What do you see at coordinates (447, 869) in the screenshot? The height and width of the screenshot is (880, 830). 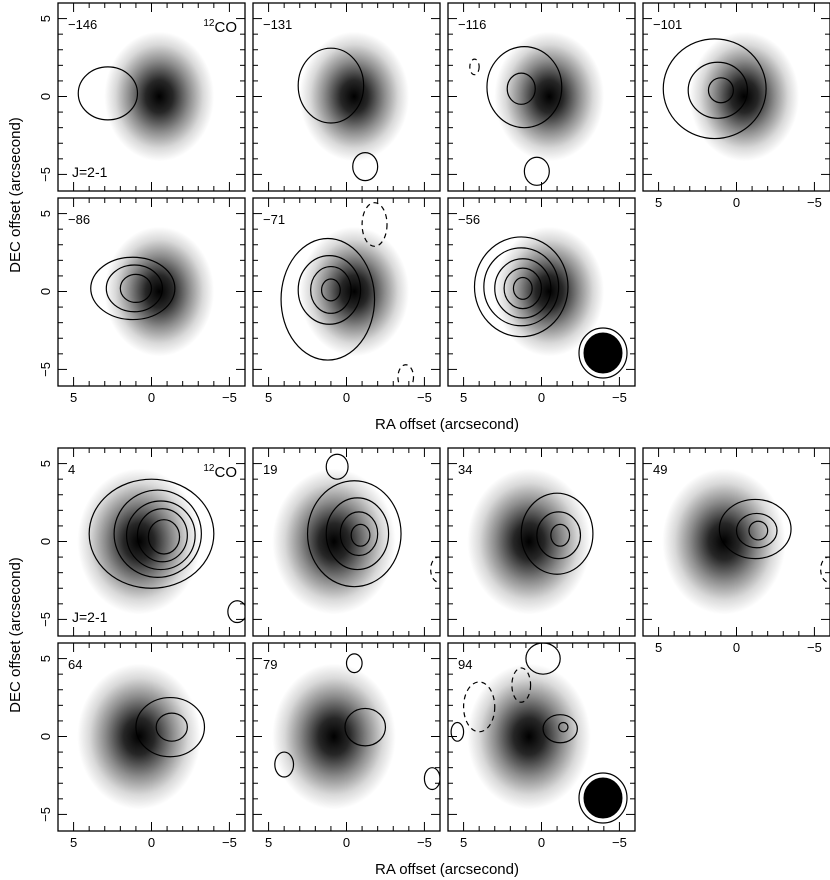 I see `x-axis-title-bottom: RA offset (arcsecond)` at bounding box center [447, 869].